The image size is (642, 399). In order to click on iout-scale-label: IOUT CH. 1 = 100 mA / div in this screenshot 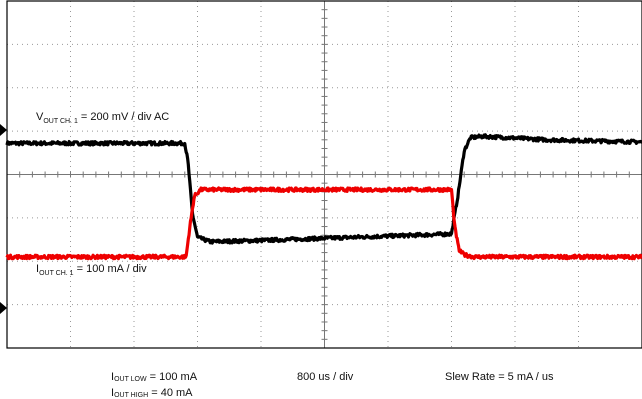, I will do `click(91, 270)`.